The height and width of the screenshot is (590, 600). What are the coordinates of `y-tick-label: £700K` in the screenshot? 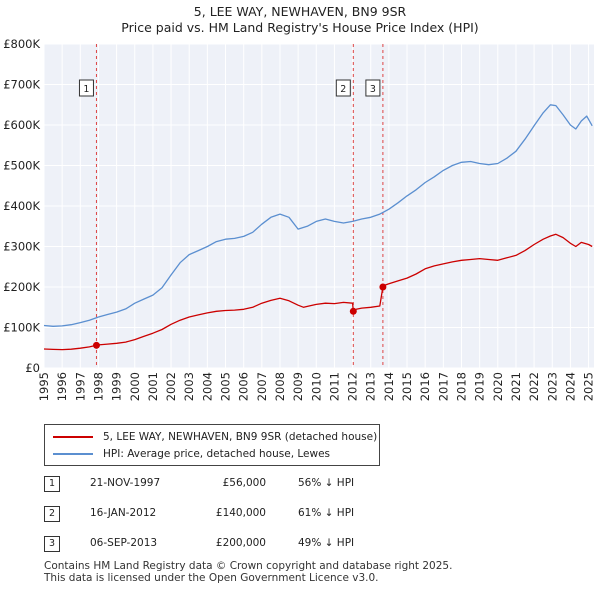 It's located at (21, 85).